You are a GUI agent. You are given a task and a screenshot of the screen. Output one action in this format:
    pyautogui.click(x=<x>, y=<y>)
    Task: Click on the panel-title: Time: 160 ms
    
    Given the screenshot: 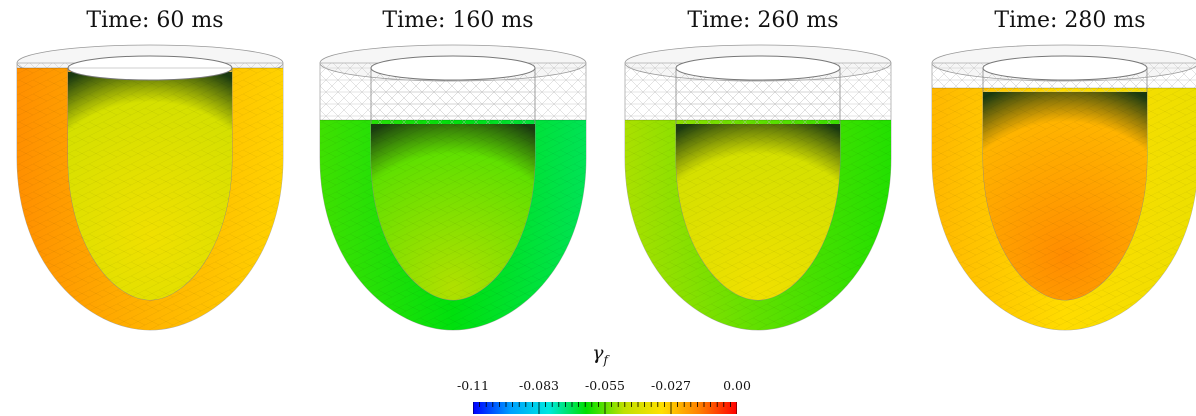 What is the action you would take?
    pyautogui.click(x=458, y=20)
    